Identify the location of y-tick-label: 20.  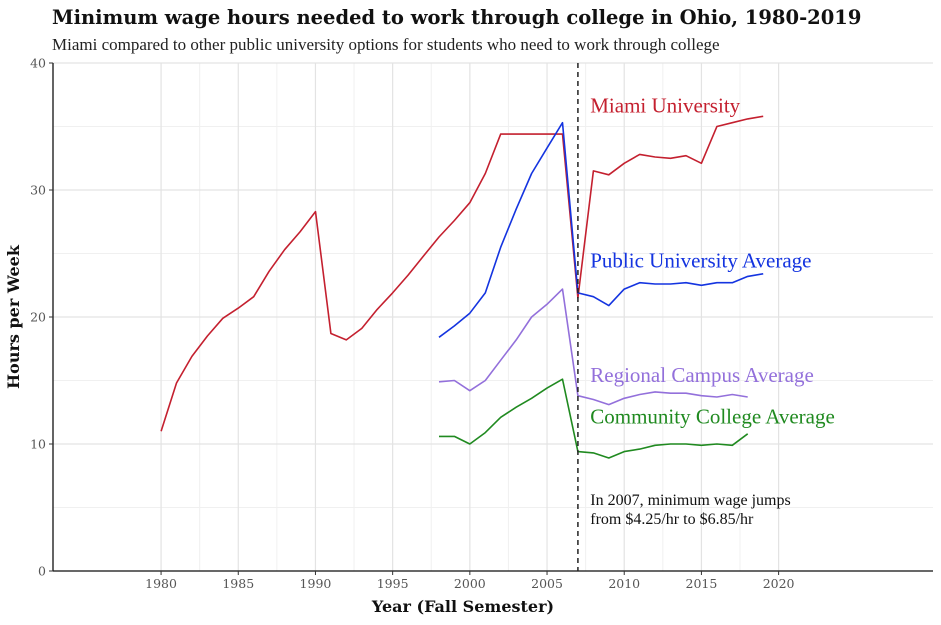
(38, 317).